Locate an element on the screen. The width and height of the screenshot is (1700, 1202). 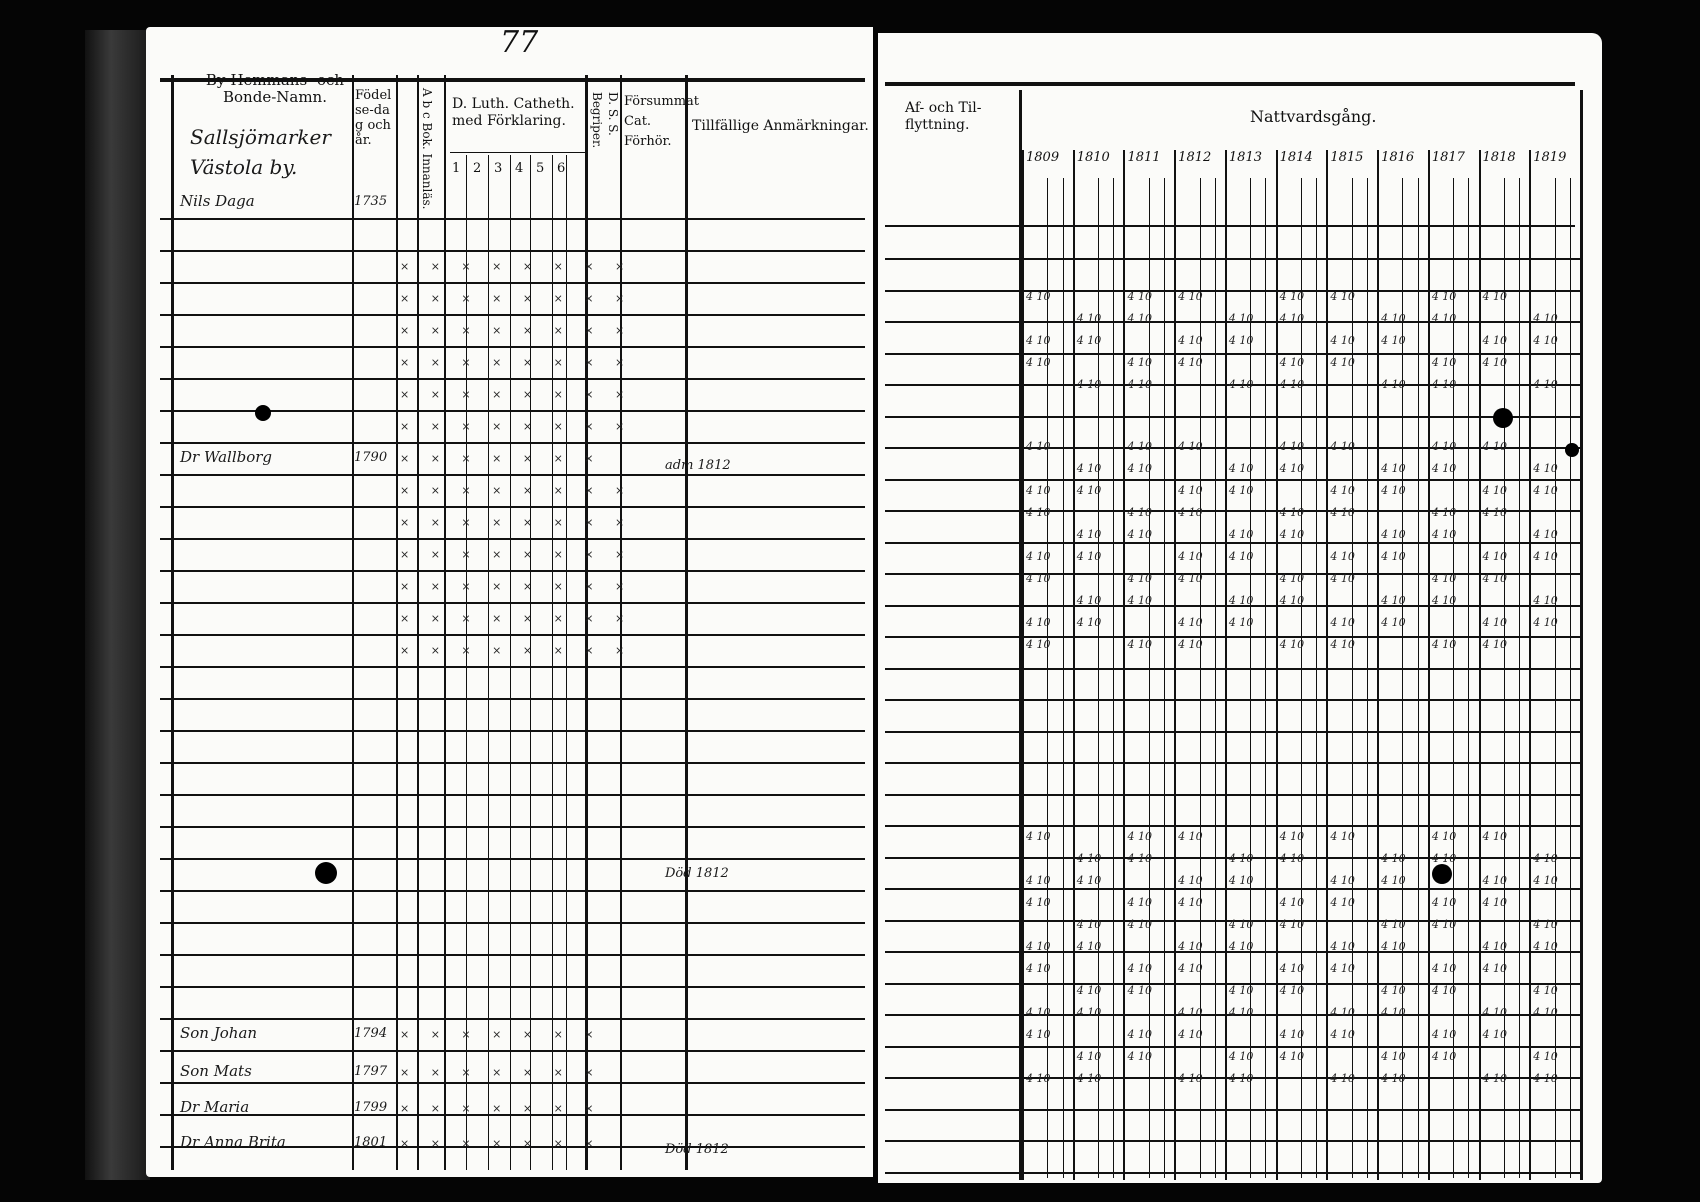
entry-birth-year: 1801 is located at coordinates (371, 1142).